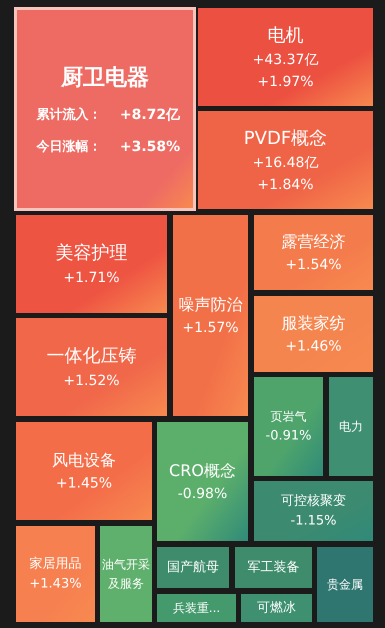 The image size is (385, 628). I want to click on category-label: 国产航母, so click(193, 567).